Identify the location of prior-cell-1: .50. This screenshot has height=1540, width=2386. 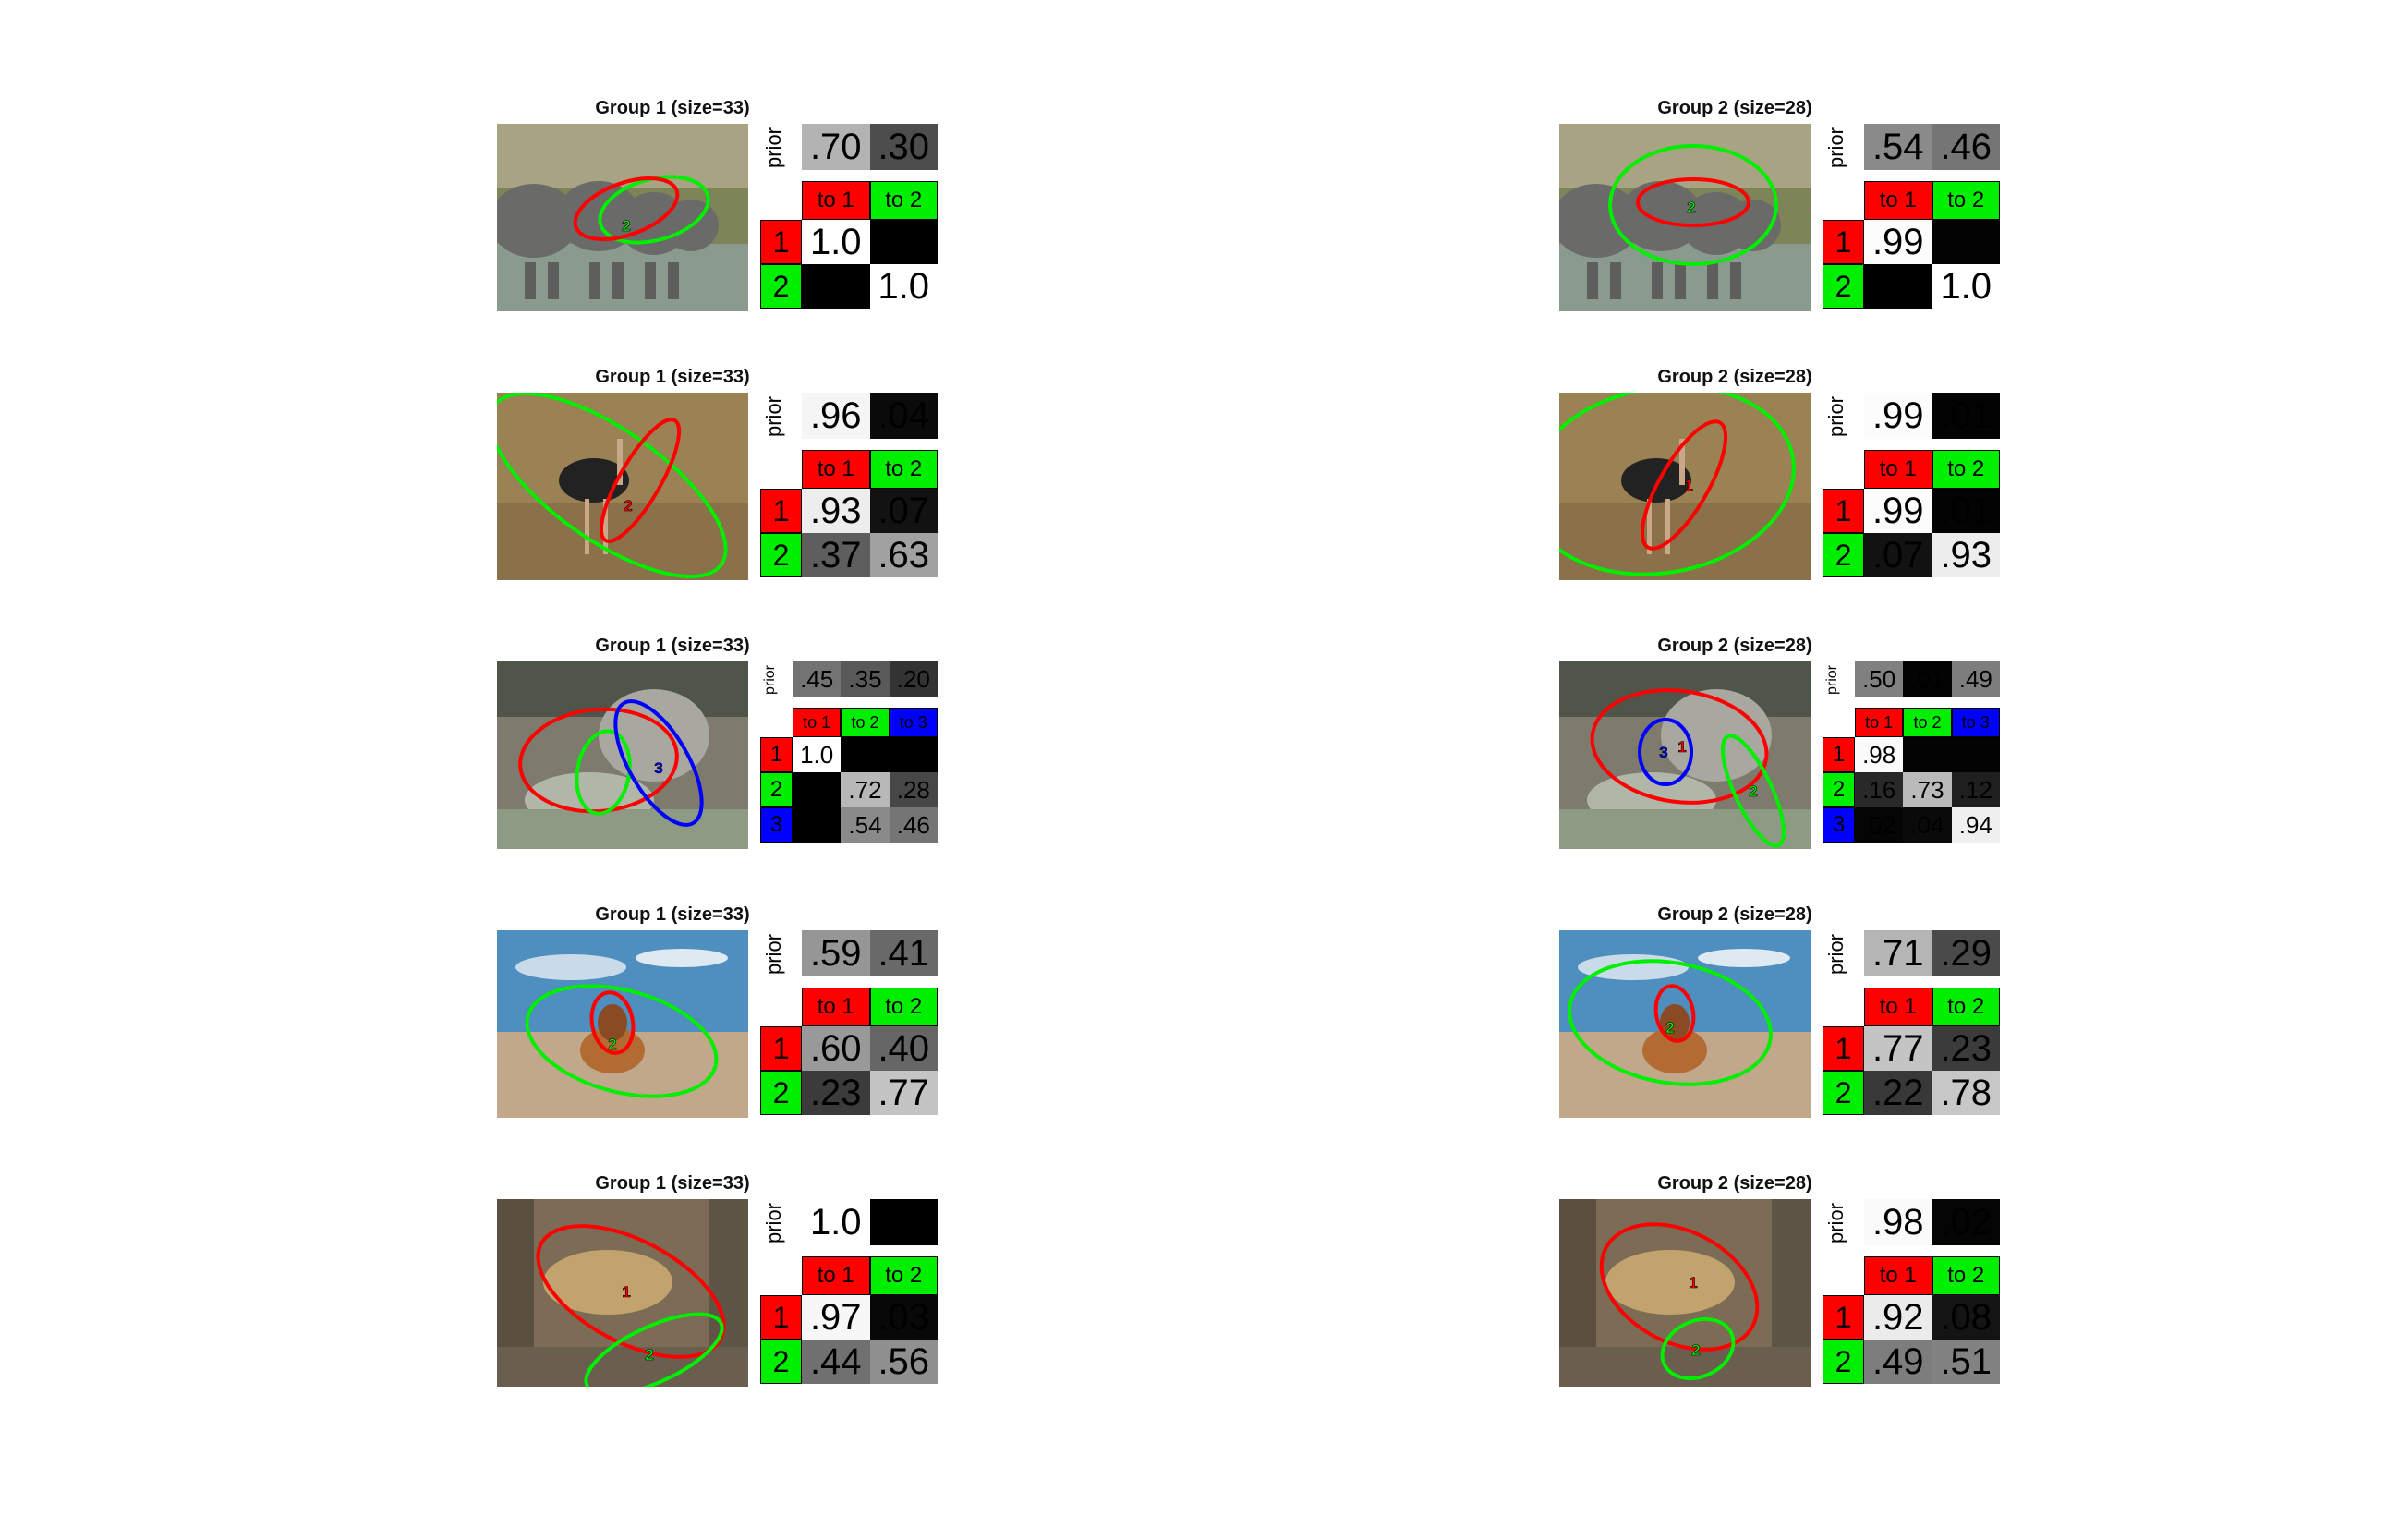
(1879, 679).